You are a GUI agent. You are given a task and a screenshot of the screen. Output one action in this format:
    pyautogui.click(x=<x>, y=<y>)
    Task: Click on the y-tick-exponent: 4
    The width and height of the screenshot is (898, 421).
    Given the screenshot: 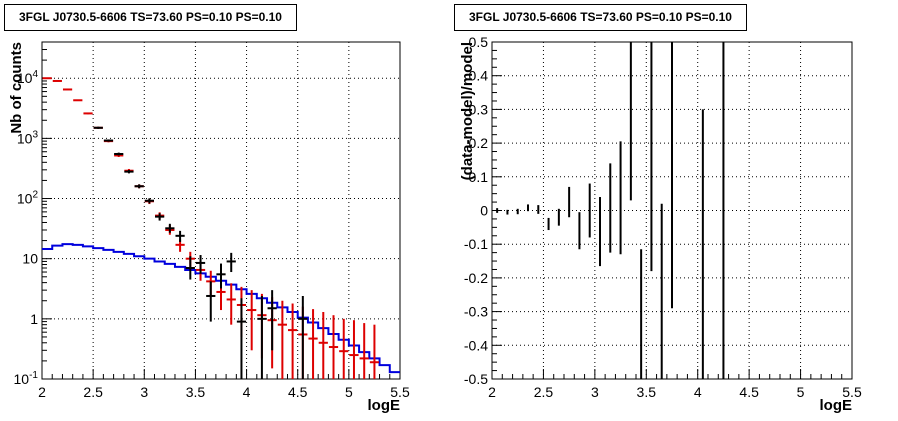 What is the action you would take?
    pyautogui.click(x=35, y=74)
    